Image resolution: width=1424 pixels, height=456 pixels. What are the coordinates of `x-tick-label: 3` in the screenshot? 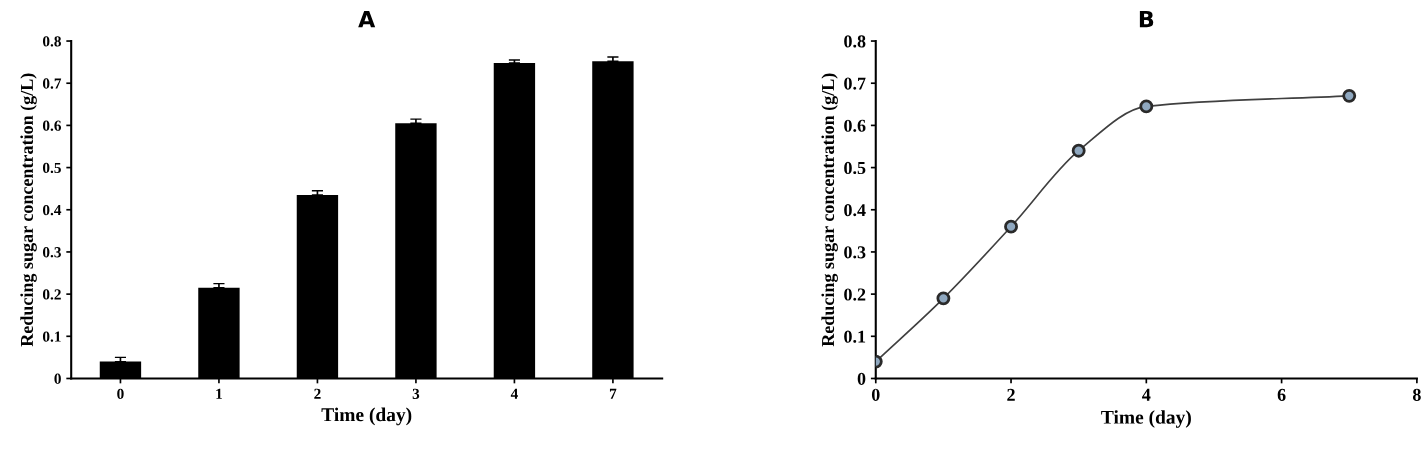 It's located at (416, 393).